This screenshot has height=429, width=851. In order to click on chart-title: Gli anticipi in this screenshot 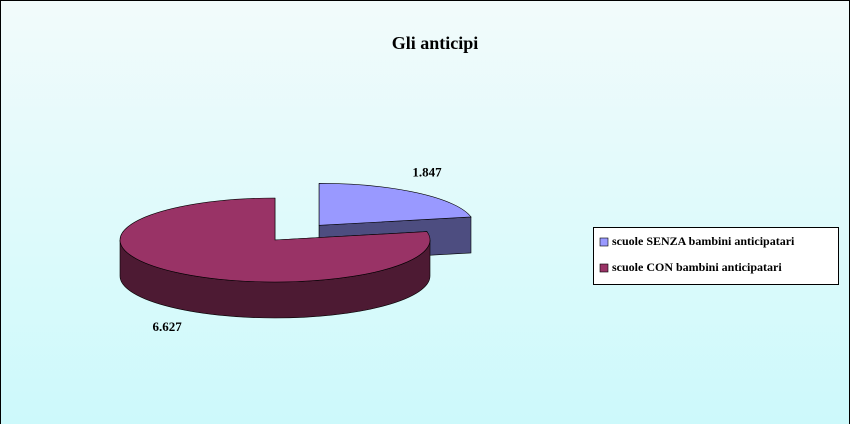, I will do `click(435, 43)`.